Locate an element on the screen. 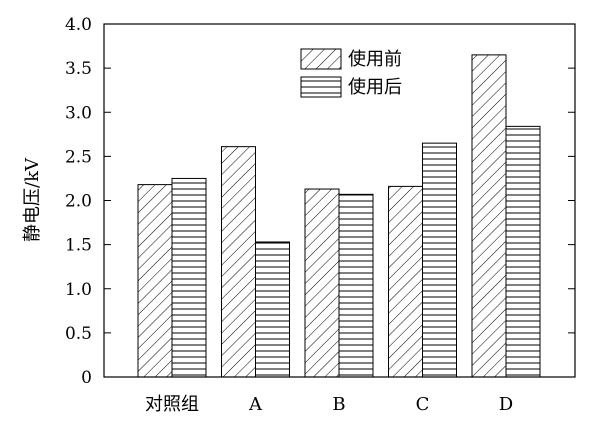  y-tick-label: 0.5 is located at coordinates (78, 334).